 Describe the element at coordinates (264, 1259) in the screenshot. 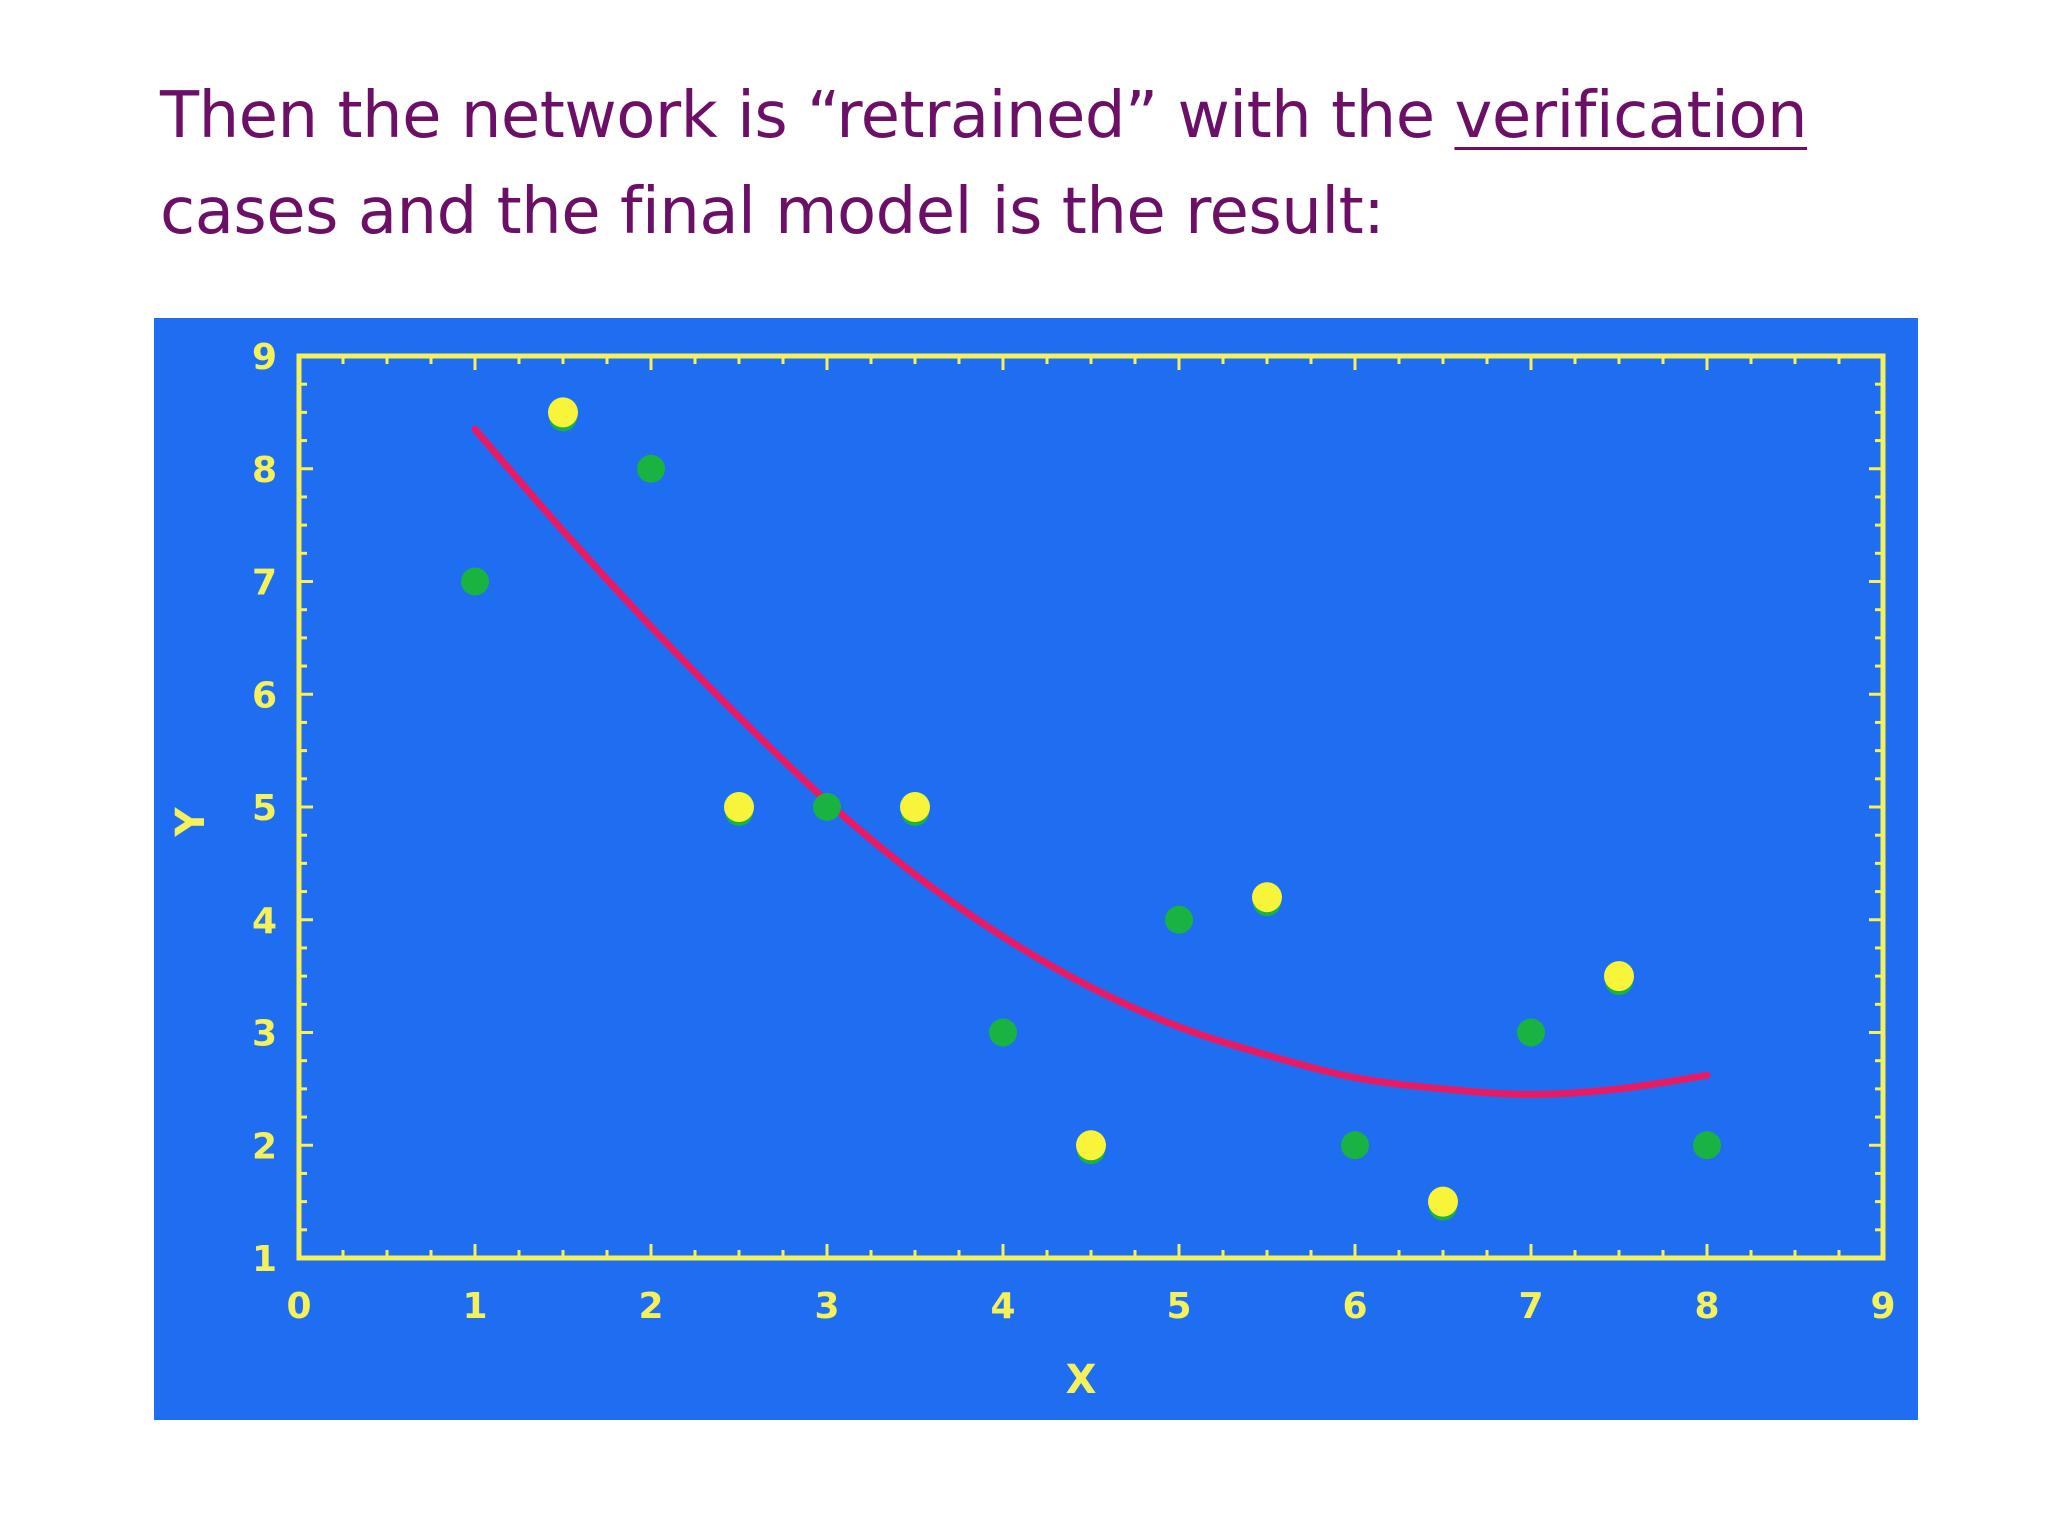

I see `y-tick-label: 1` at that location.